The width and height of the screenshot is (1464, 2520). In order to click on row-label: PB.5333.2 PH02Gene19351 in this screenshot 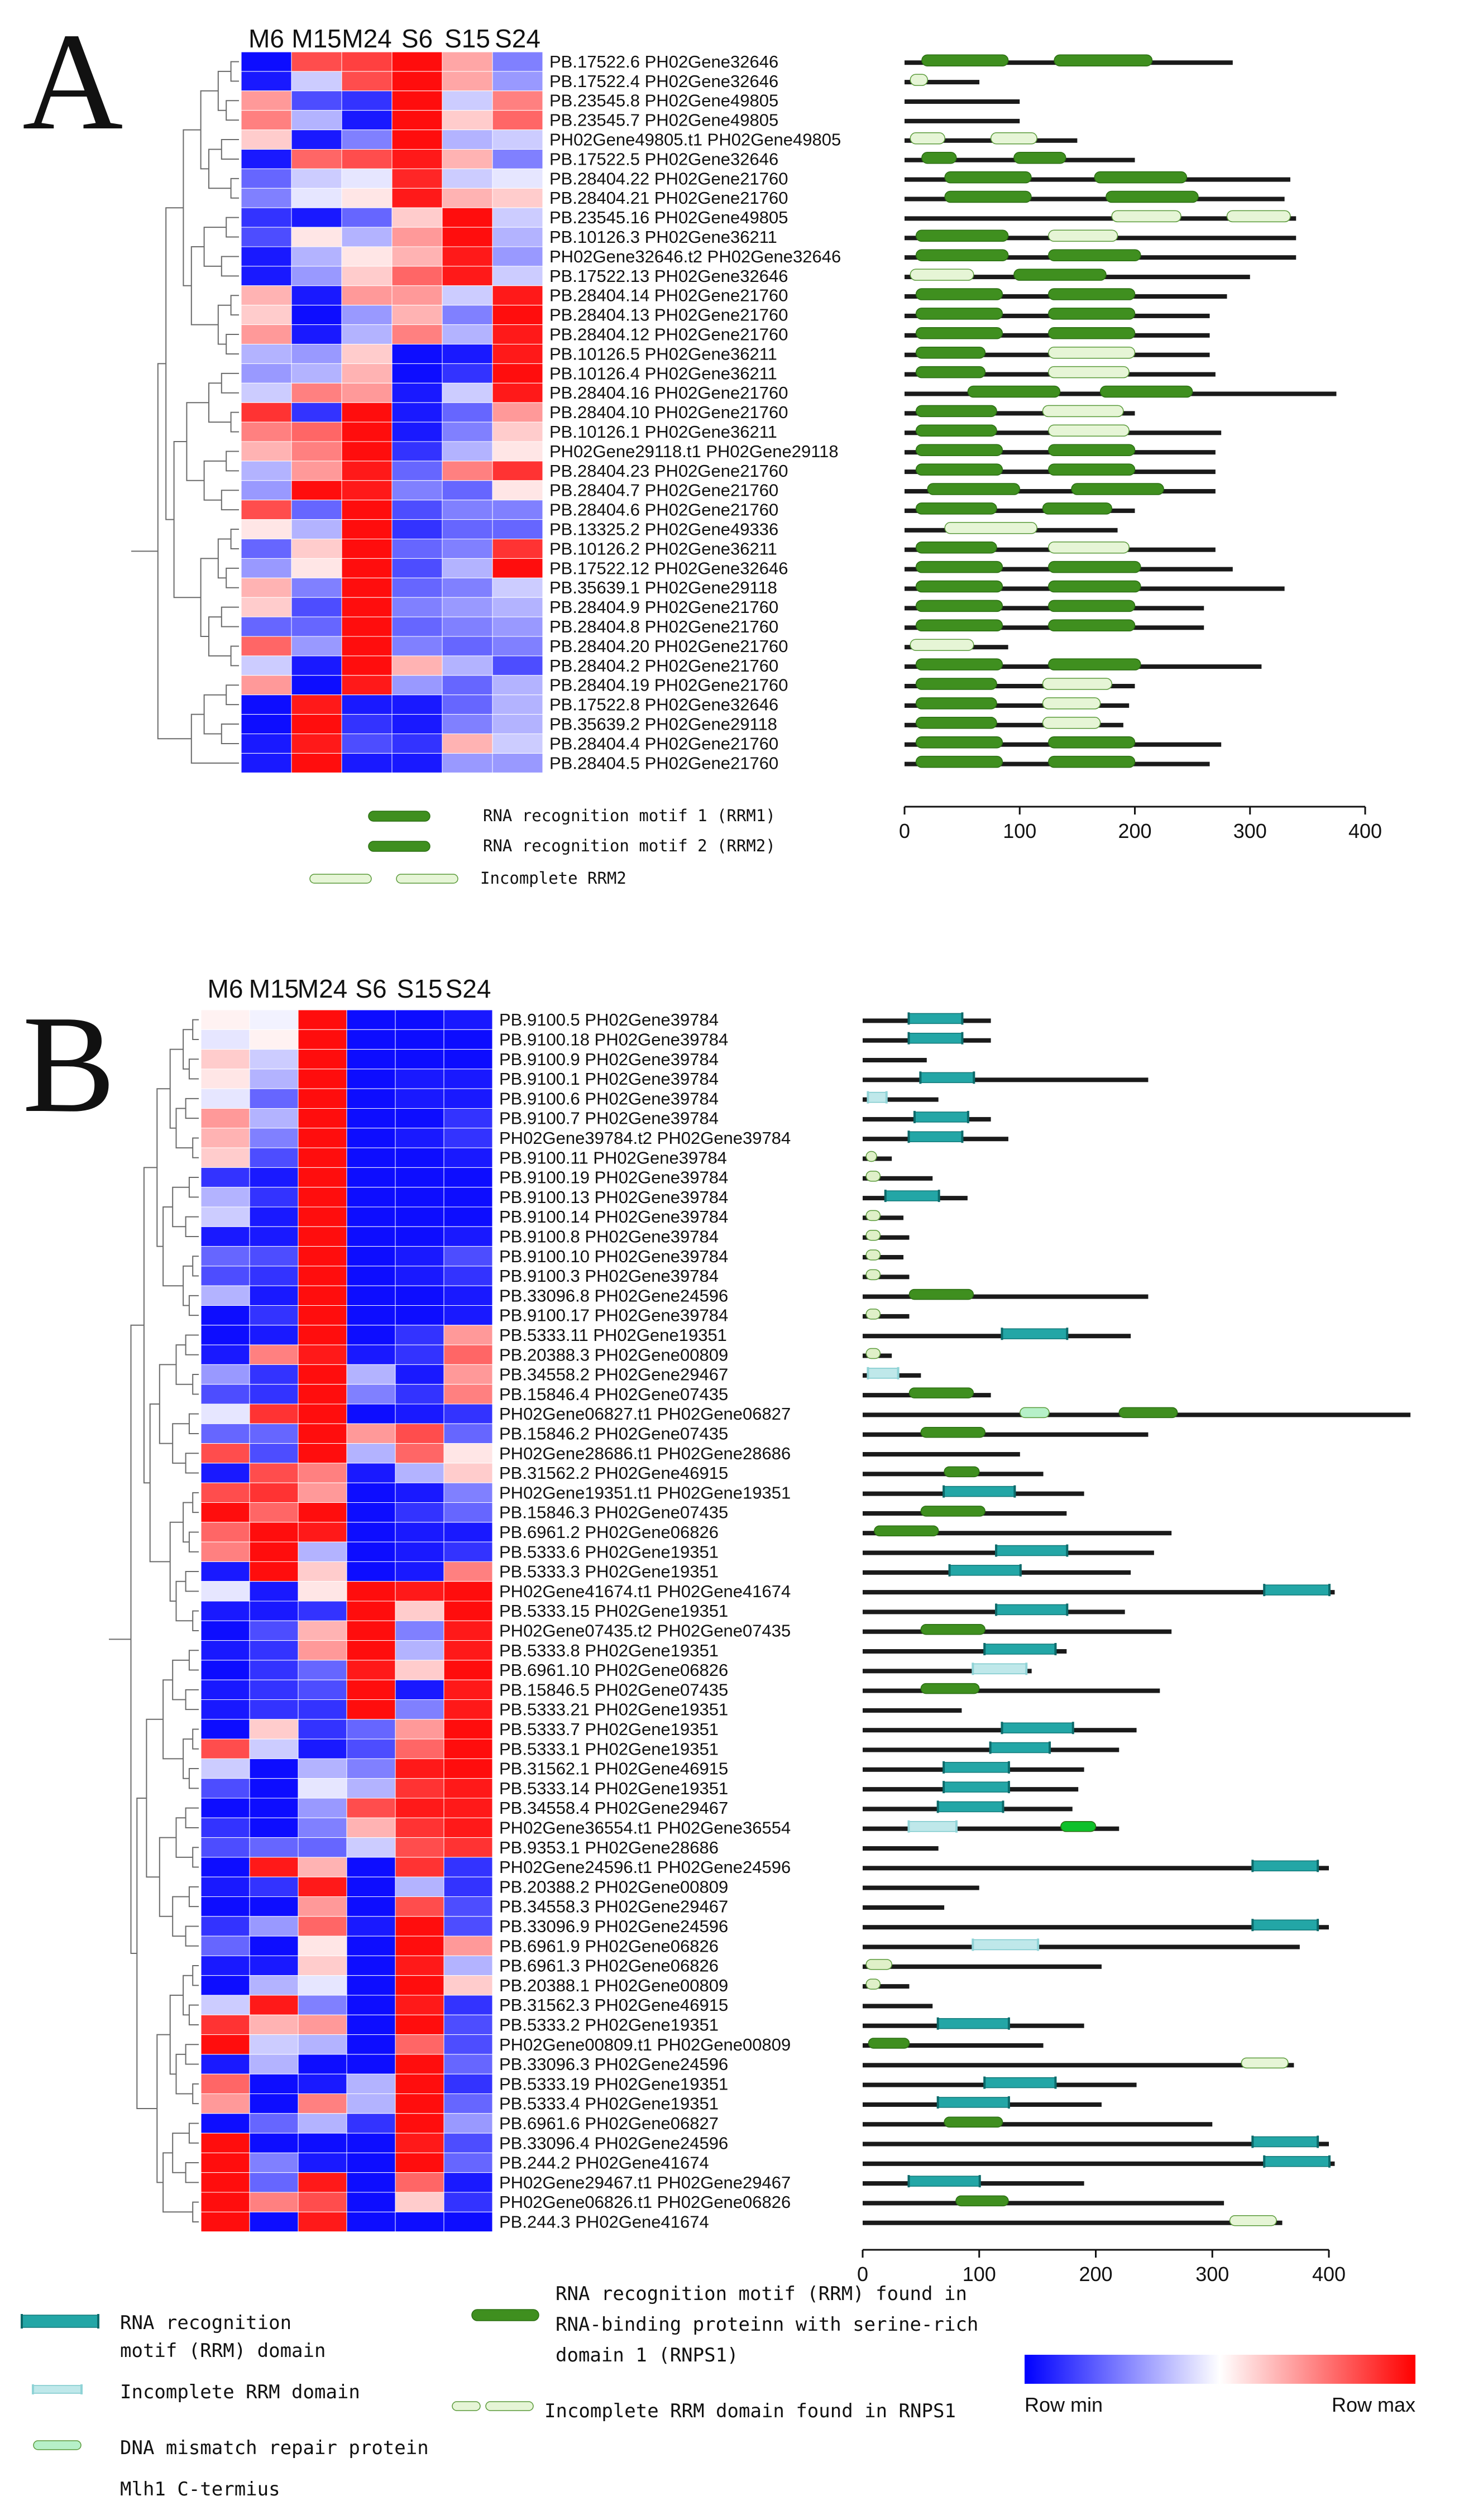, I will do `click(609, 2025)`.